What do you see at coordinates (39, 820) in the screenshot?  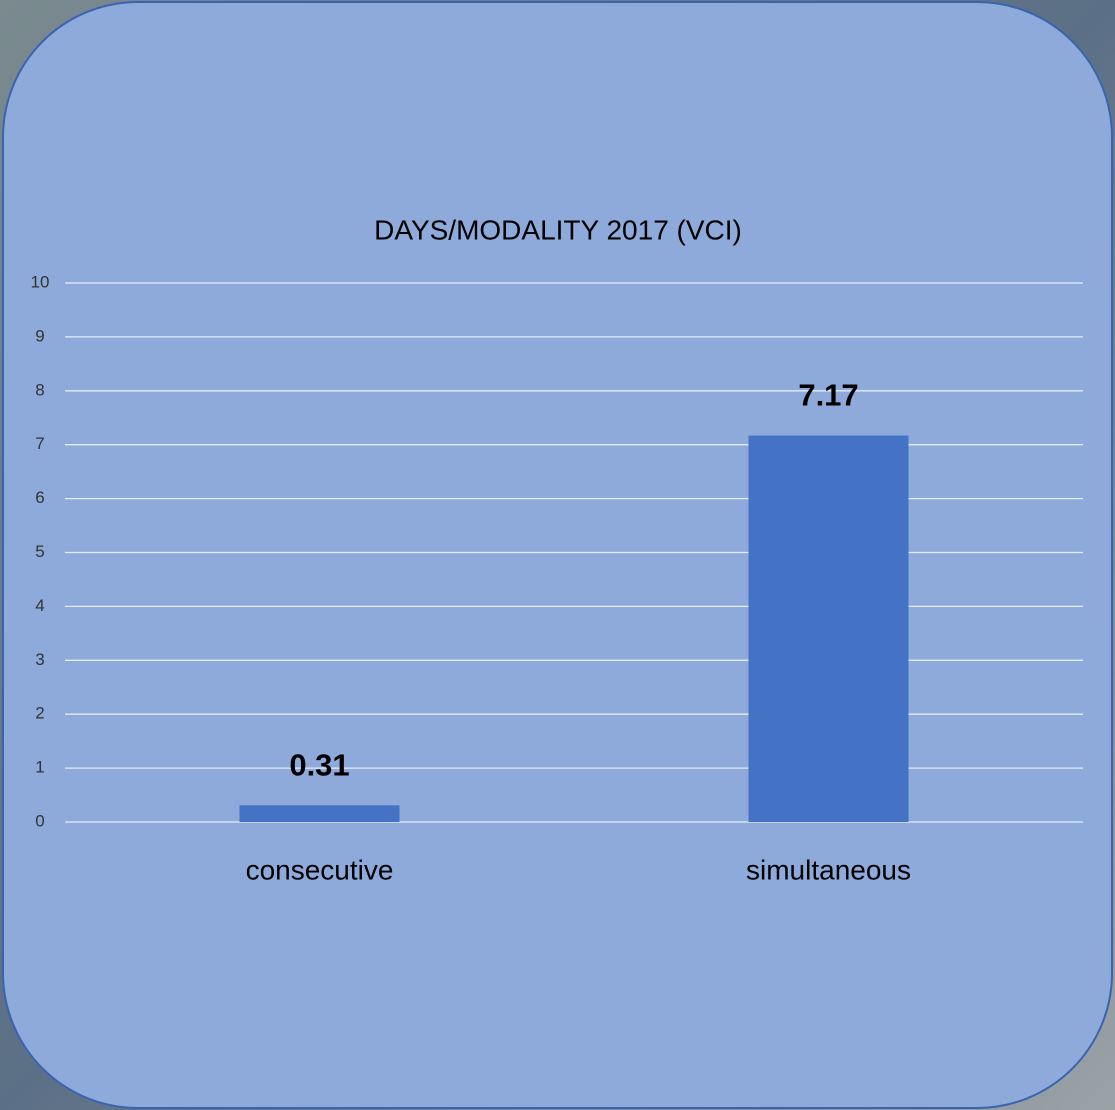 I see `y-tick-label: 0` at bounding box center [39, 820].